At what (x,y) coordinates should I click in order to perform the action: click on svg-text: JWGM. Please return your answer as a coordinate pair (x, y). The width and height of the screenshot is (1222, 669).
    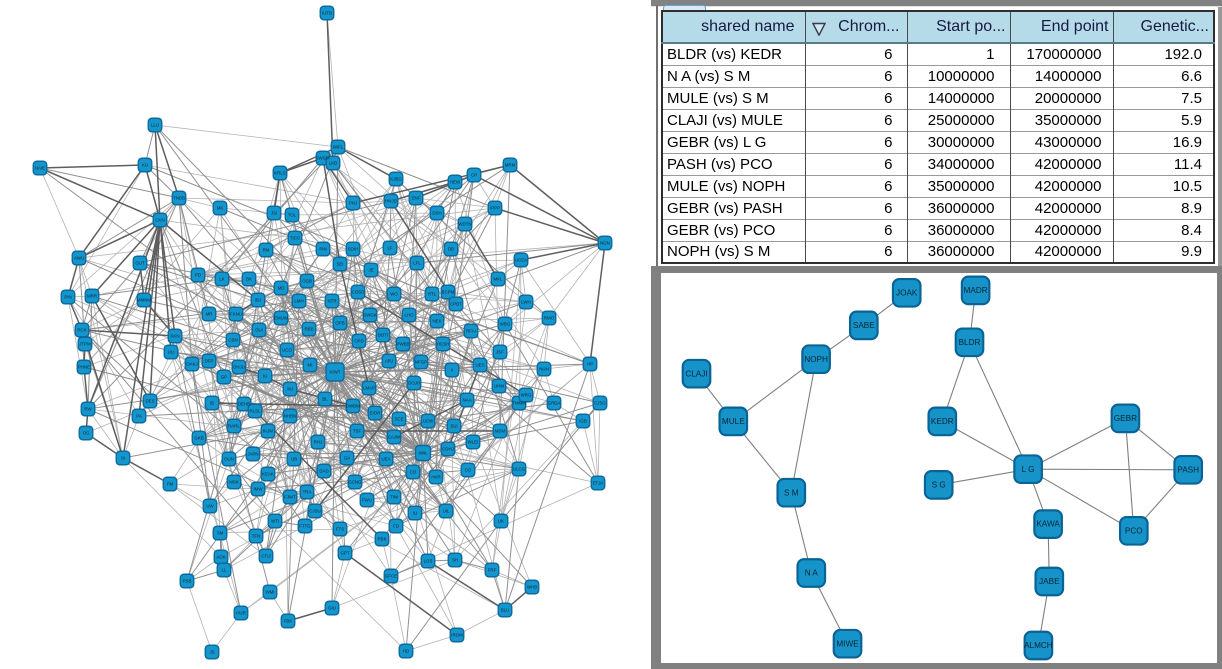
    Looking at the image, I should click on (323, 158).